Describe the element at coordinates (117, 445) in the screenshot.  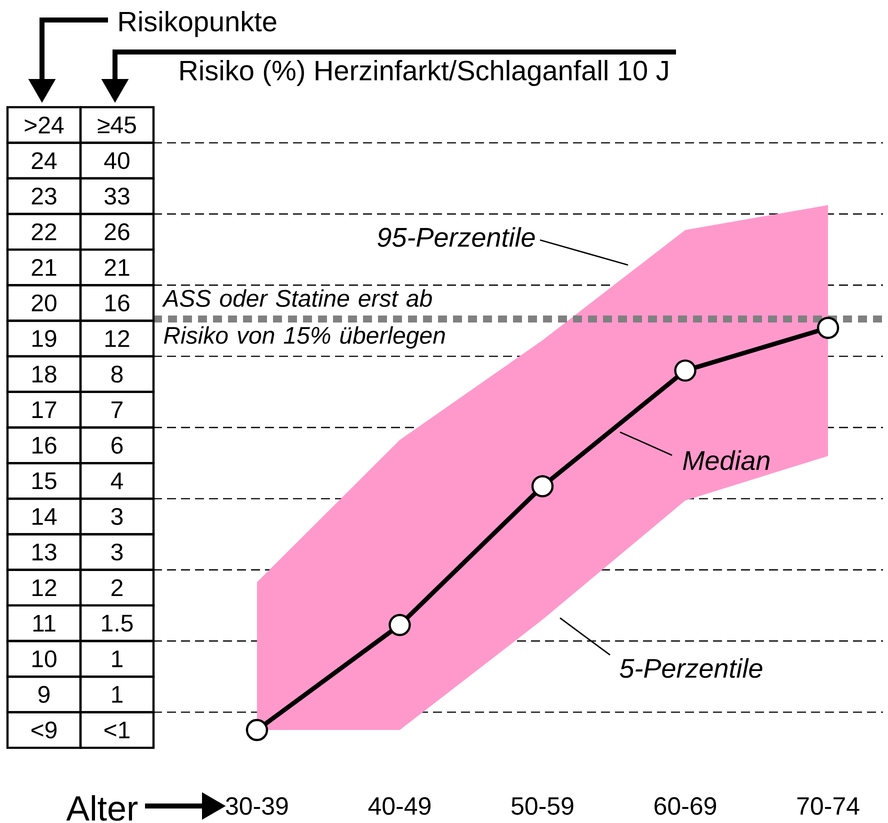
I see `text: 6` at that location.